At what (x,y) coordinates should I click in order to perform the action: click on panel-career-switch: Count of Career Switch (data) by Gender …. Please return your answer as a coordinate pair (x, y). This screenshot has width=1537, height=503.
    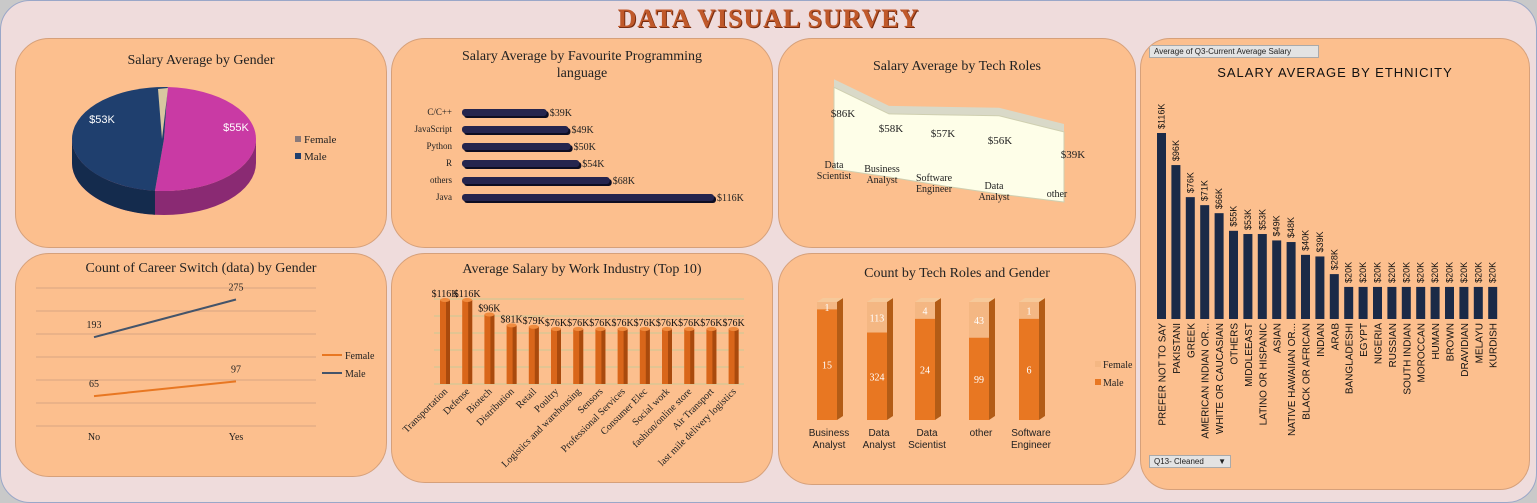
    Looking at the image, I should click on (201, 365).